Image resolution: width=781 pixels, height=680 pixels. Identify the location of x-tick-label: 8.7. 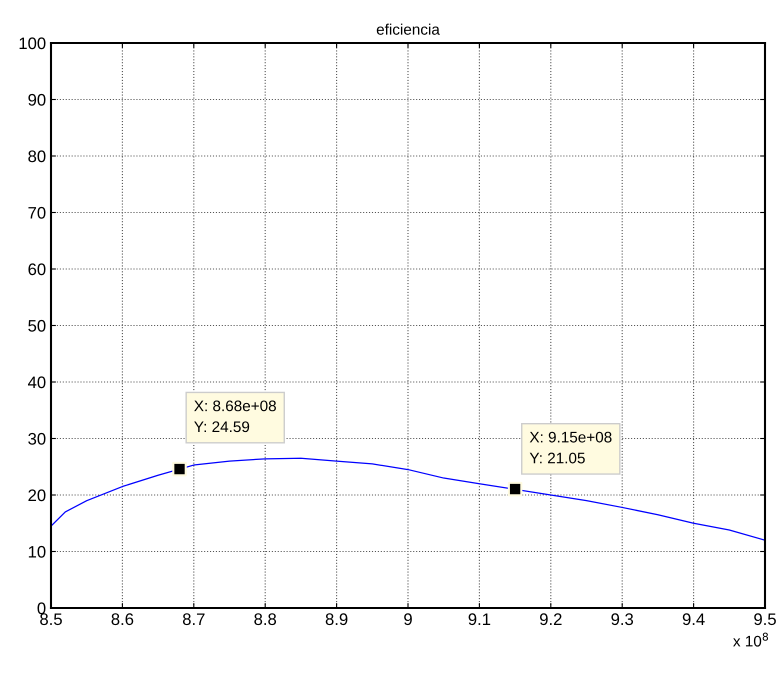
(193, 619).